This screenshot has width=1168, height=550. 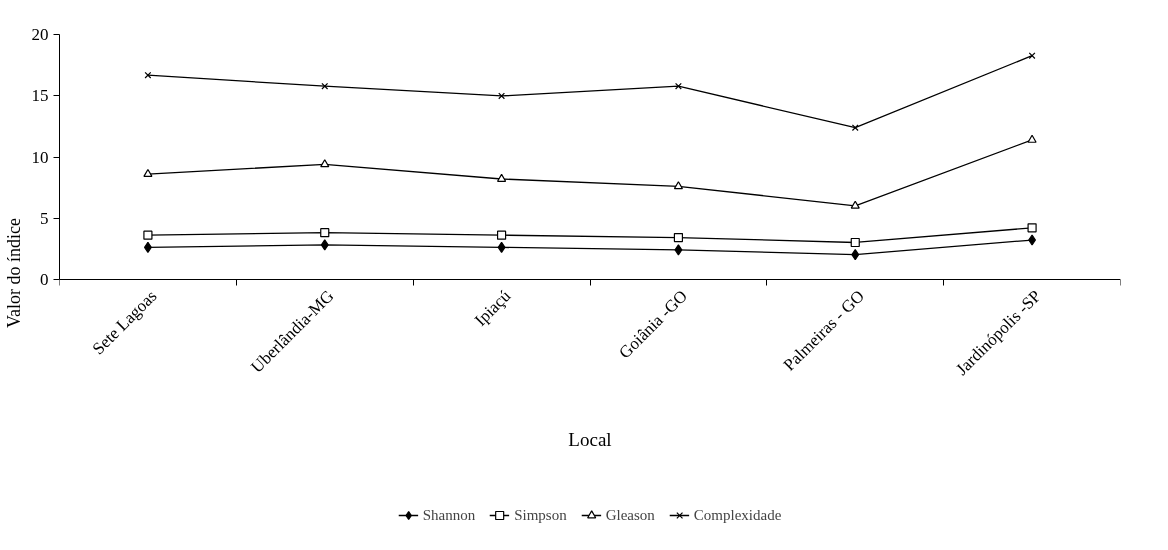 I want to click on legend-label: Complexidade, so click(x=737, y=515).